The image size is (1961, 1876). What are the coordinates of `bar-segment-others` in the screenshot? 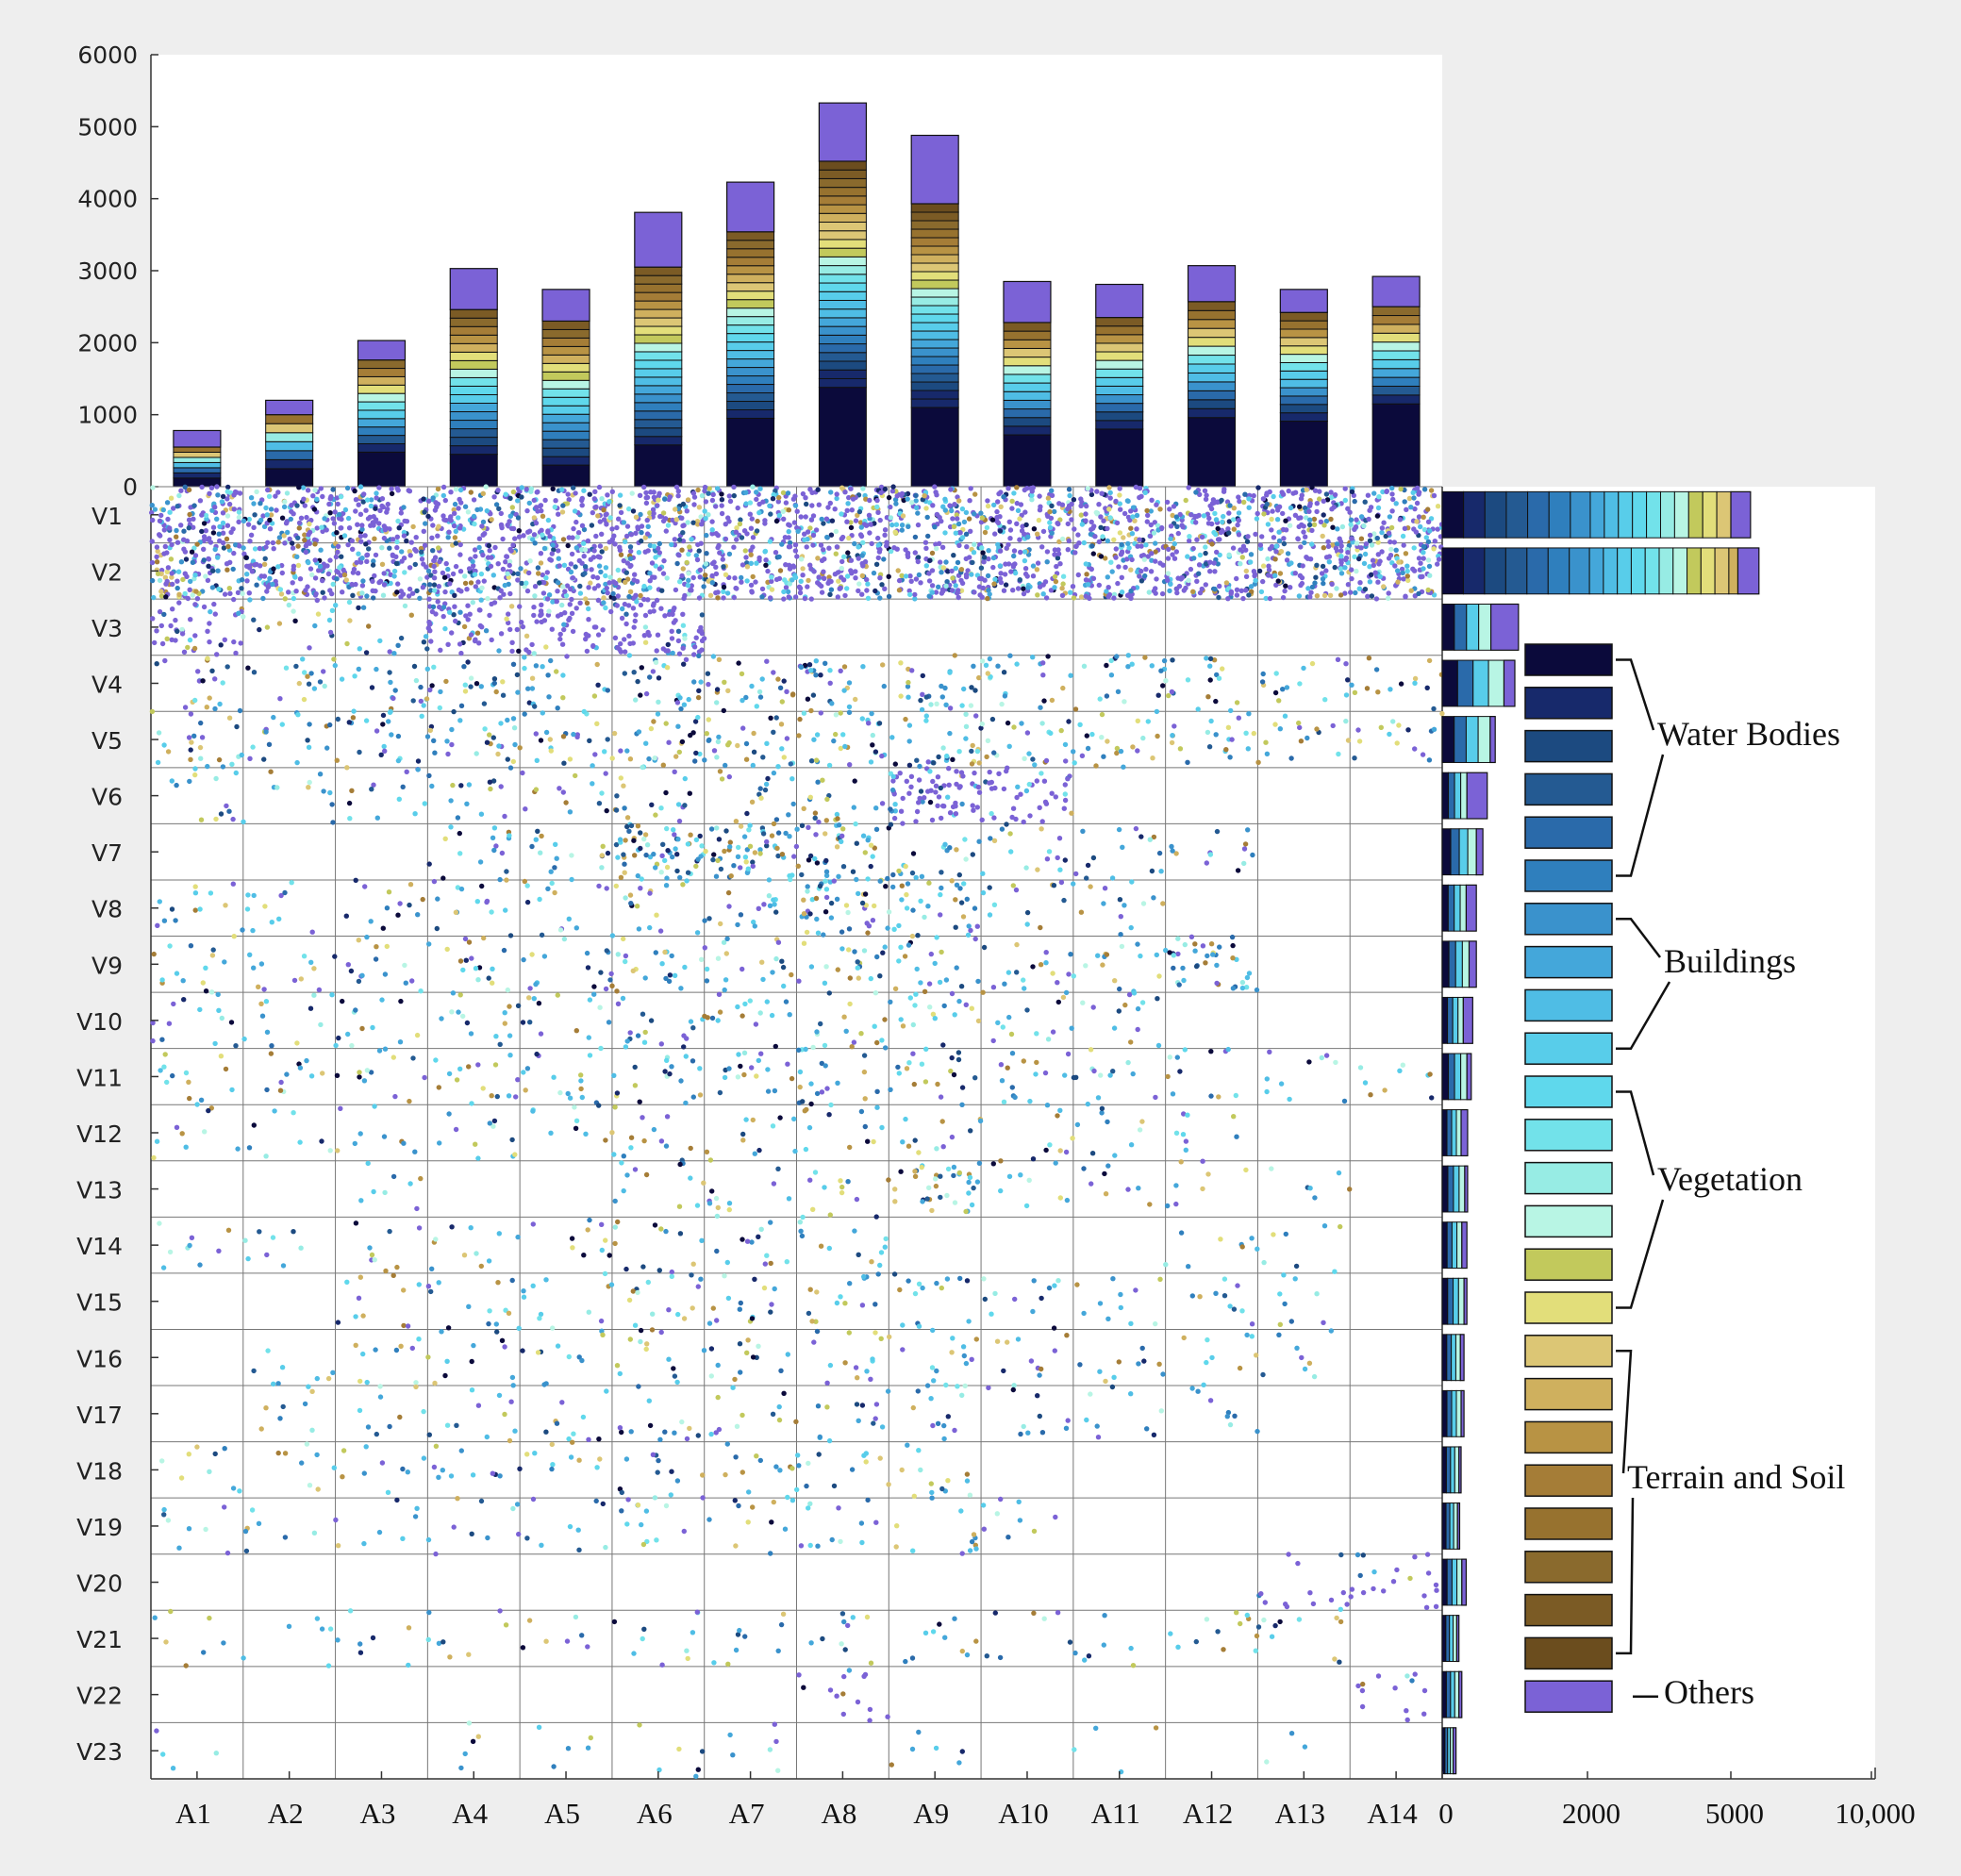 It's located at (1028, 302).